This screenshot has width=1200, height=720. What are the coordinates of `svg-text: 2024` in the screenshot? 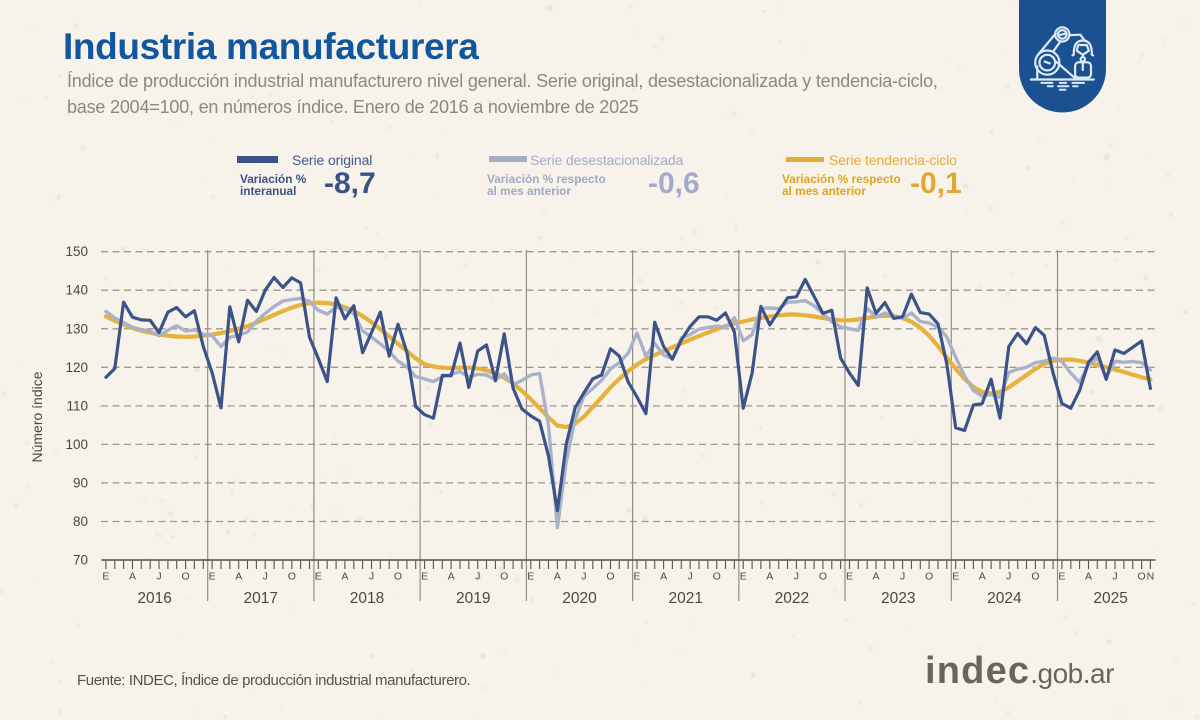 It's located at (1004, 598).